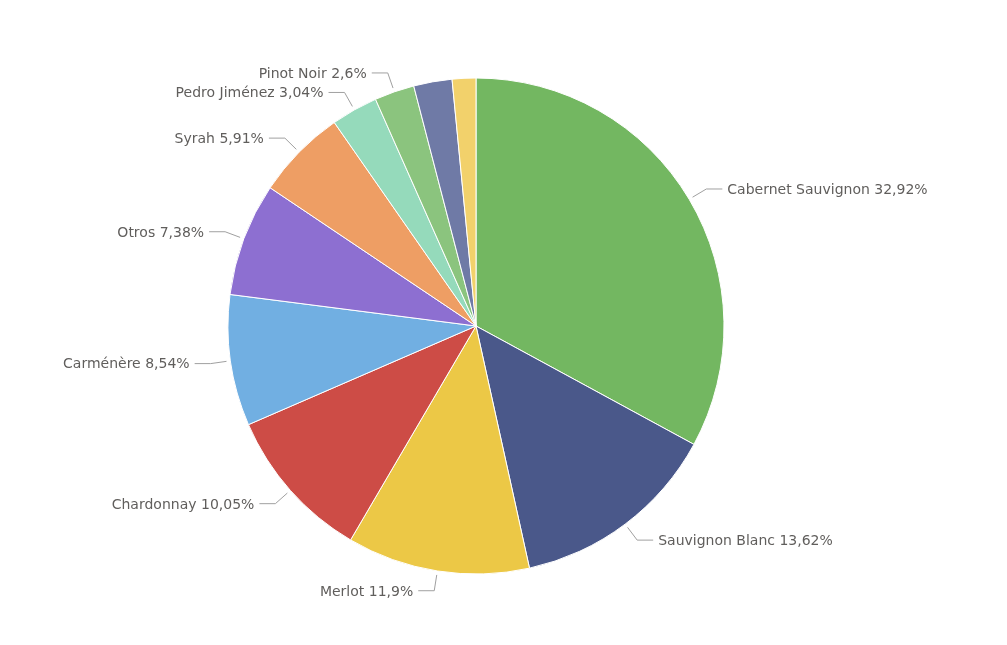 The height and width of the screenshot is (645, 1007). What do you see at coordinates (126, 363) in the screenshot?
I see `slice-label: Carménère 8,54%` at bounding box center [126, 363].